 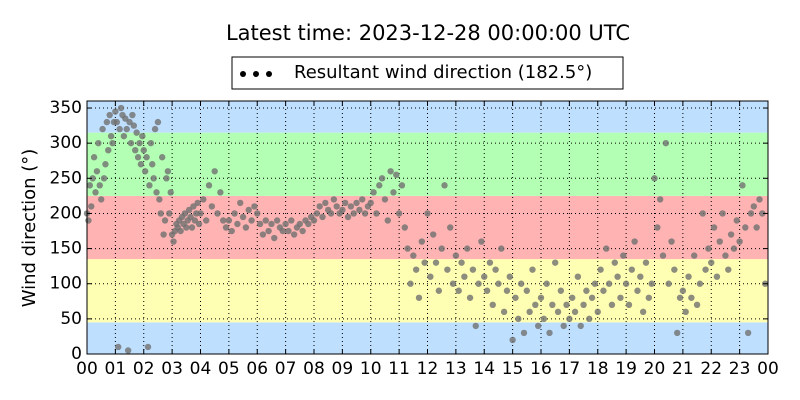 I want to click on x-tick-label: 17, so click(x=570, y=369).